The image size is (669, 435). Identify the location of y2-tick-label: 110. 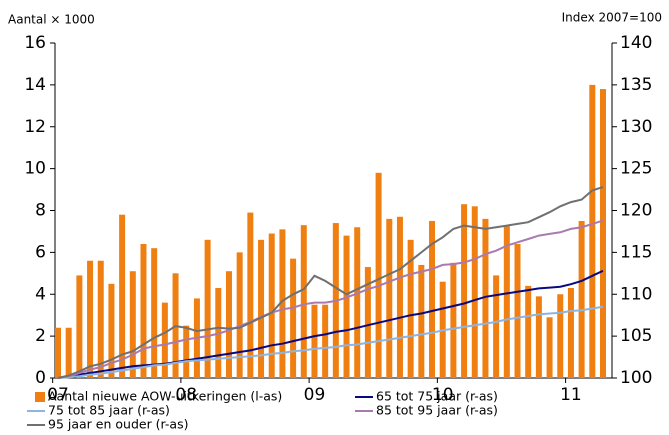
(636, 294).